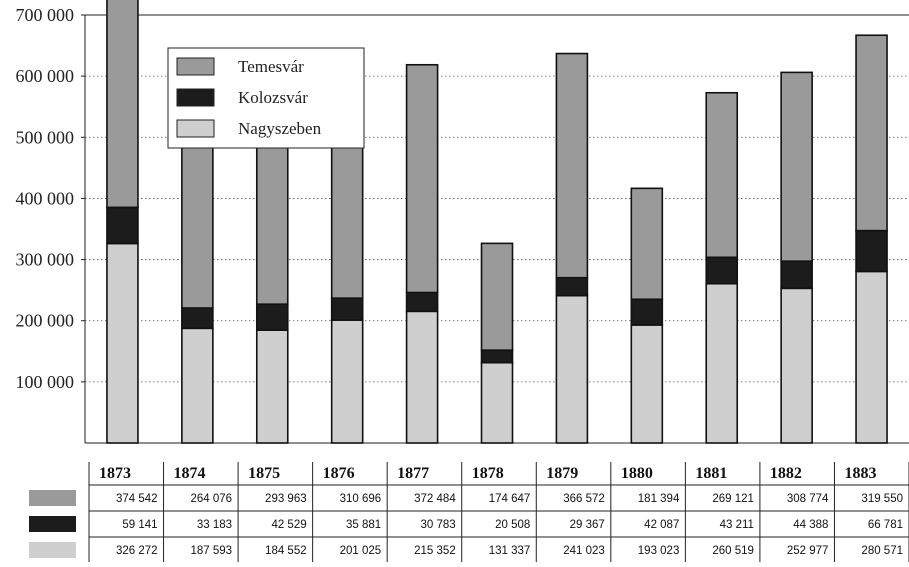  Describe the element at coordinates (137, 499) in the screenshot. I see `table-cell: 374 542` at that location.